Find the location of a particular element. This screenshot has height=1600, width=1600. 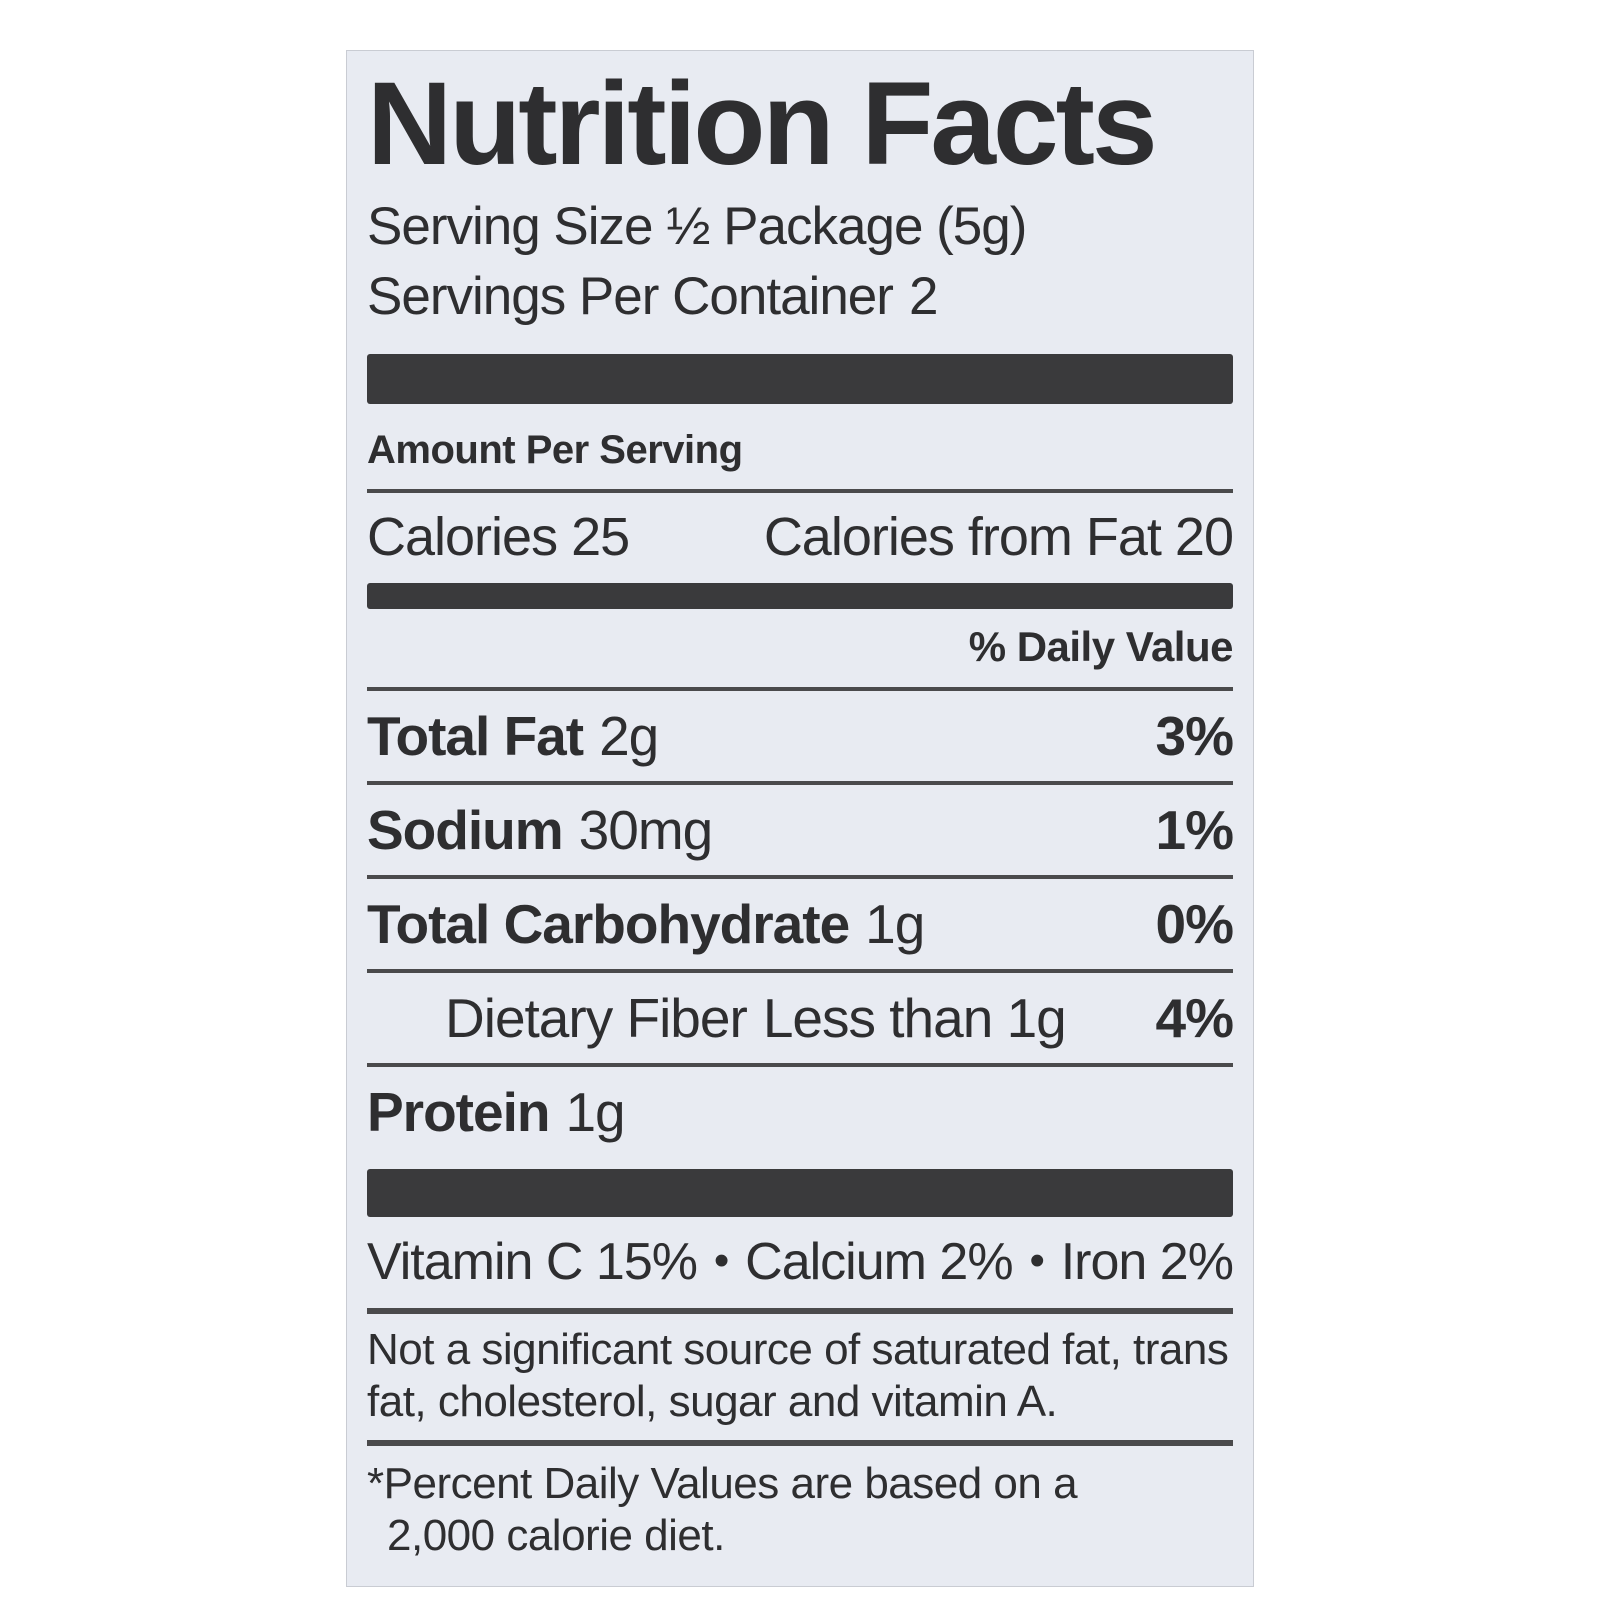

separator-bar-bottom is located at coordinates (800, 1192).